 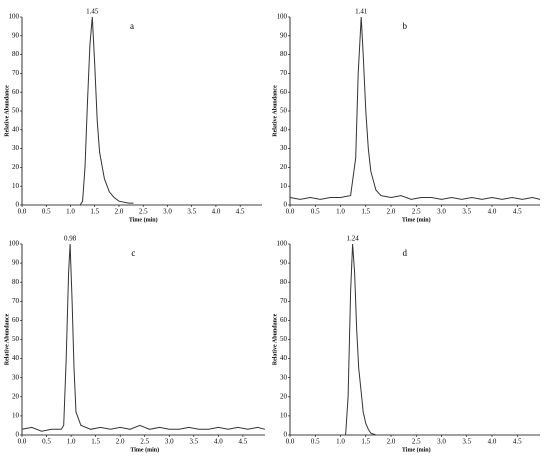 I want to click on peak-label: 1.45, so click(x=92, y=12).